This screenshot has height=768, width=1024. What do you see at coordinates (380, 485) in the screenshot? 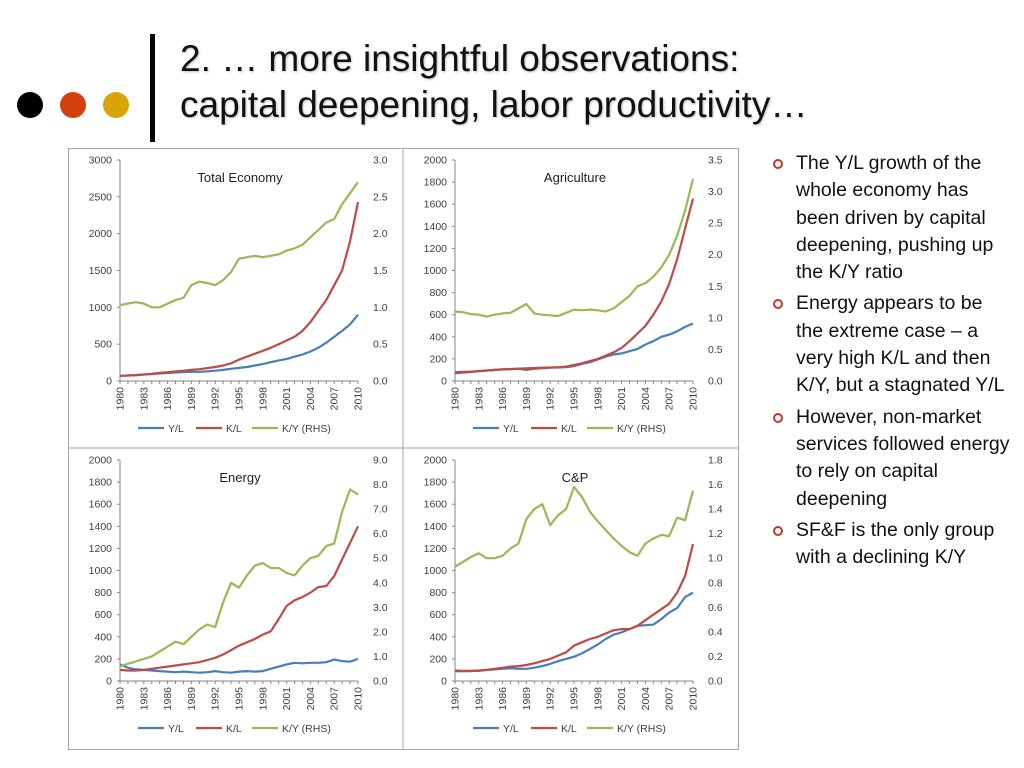
I see `y2-tick-label: 8.0` at bounding box center [380, 485].